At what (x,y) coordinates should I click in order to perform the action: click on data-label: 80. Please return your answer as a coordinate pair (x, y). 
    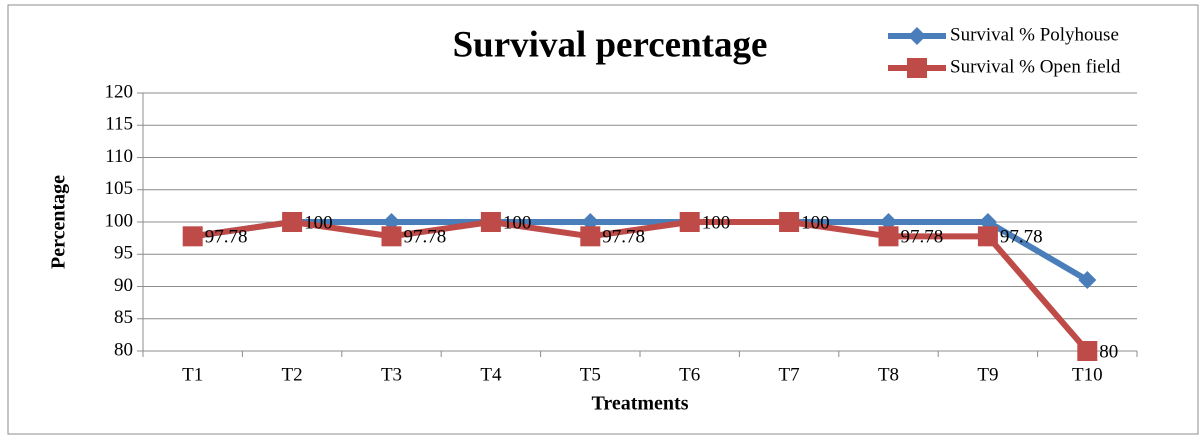
    Looking at the image, I should click on (1108, 351).